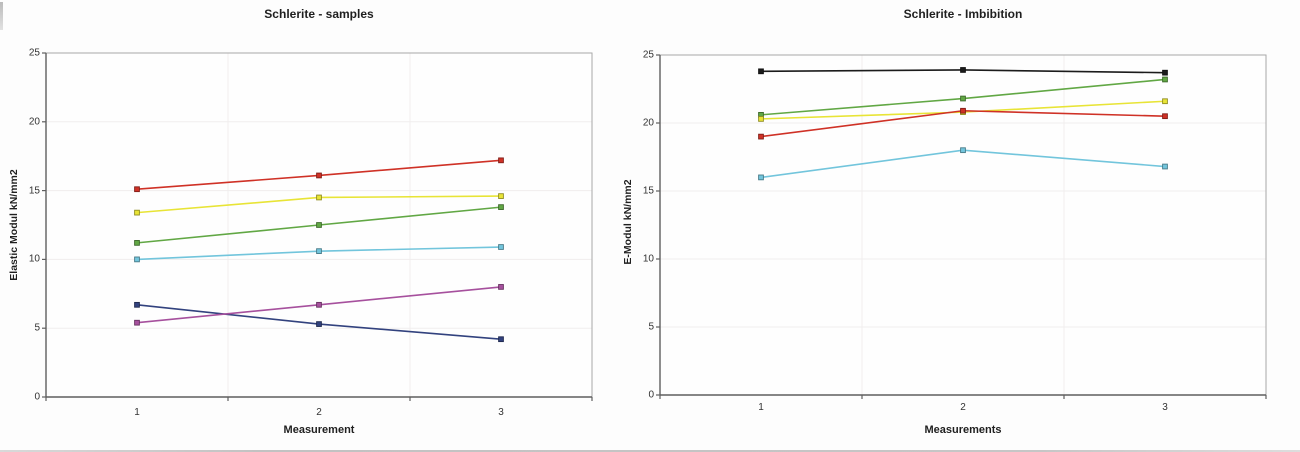  Describe the element at coordinates (650, 451) in the screenshot. I see `screenshot-bottom-edge` at that location.